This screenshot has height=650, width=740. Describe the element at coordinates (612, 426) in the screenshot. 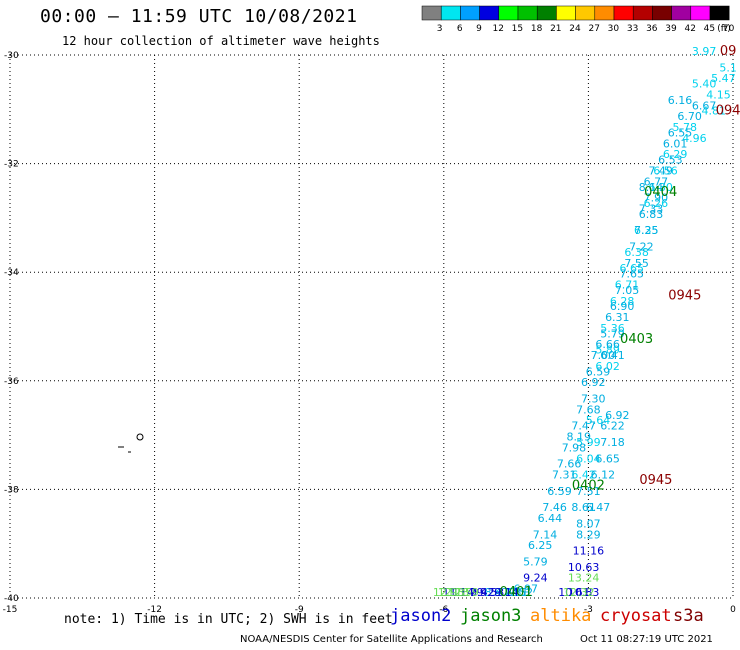

I see `wave-height-label: 6.22` at that location.